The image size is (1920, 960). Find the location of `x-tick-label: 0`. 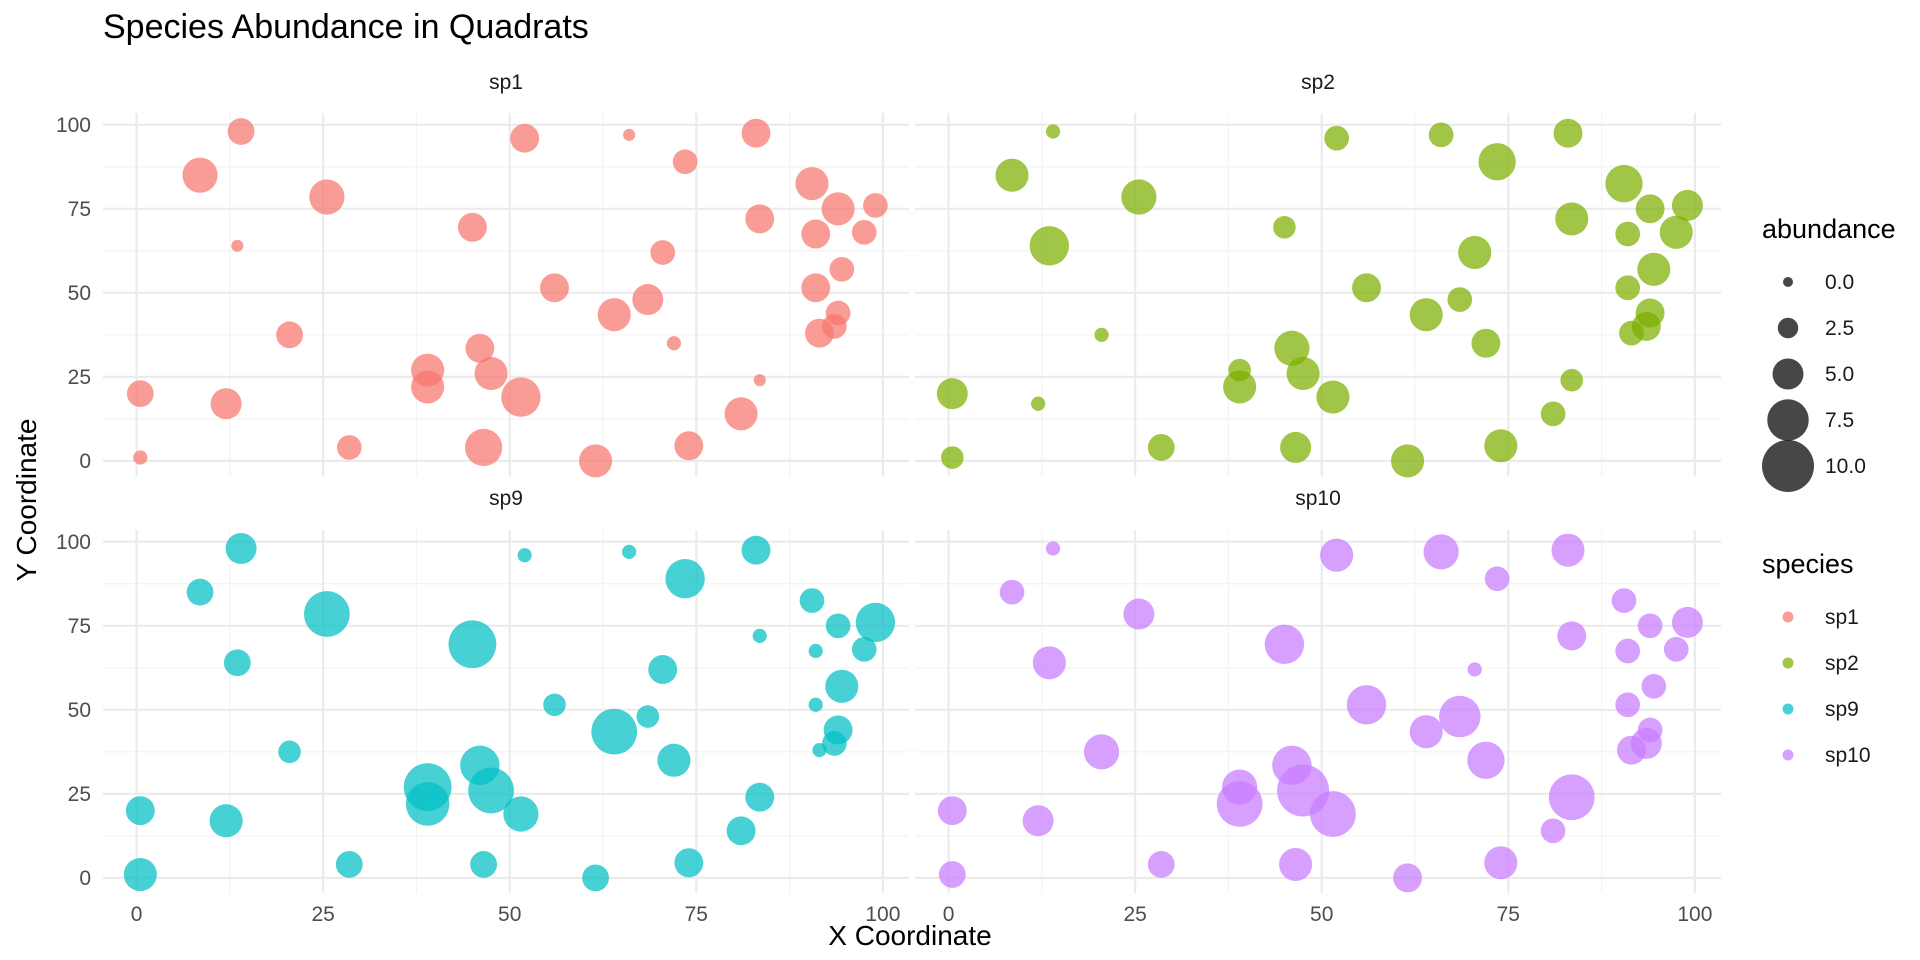

x-tick-label: 0 is located at coordinates (137, 914).